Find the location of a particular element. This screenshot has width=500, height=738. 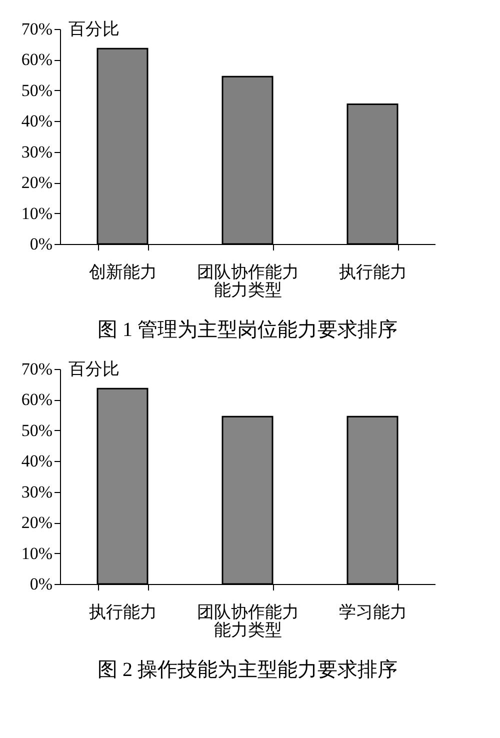

text: 图 1 管理为主型岗位能力要求排序 is located at coordinates (248, 329).